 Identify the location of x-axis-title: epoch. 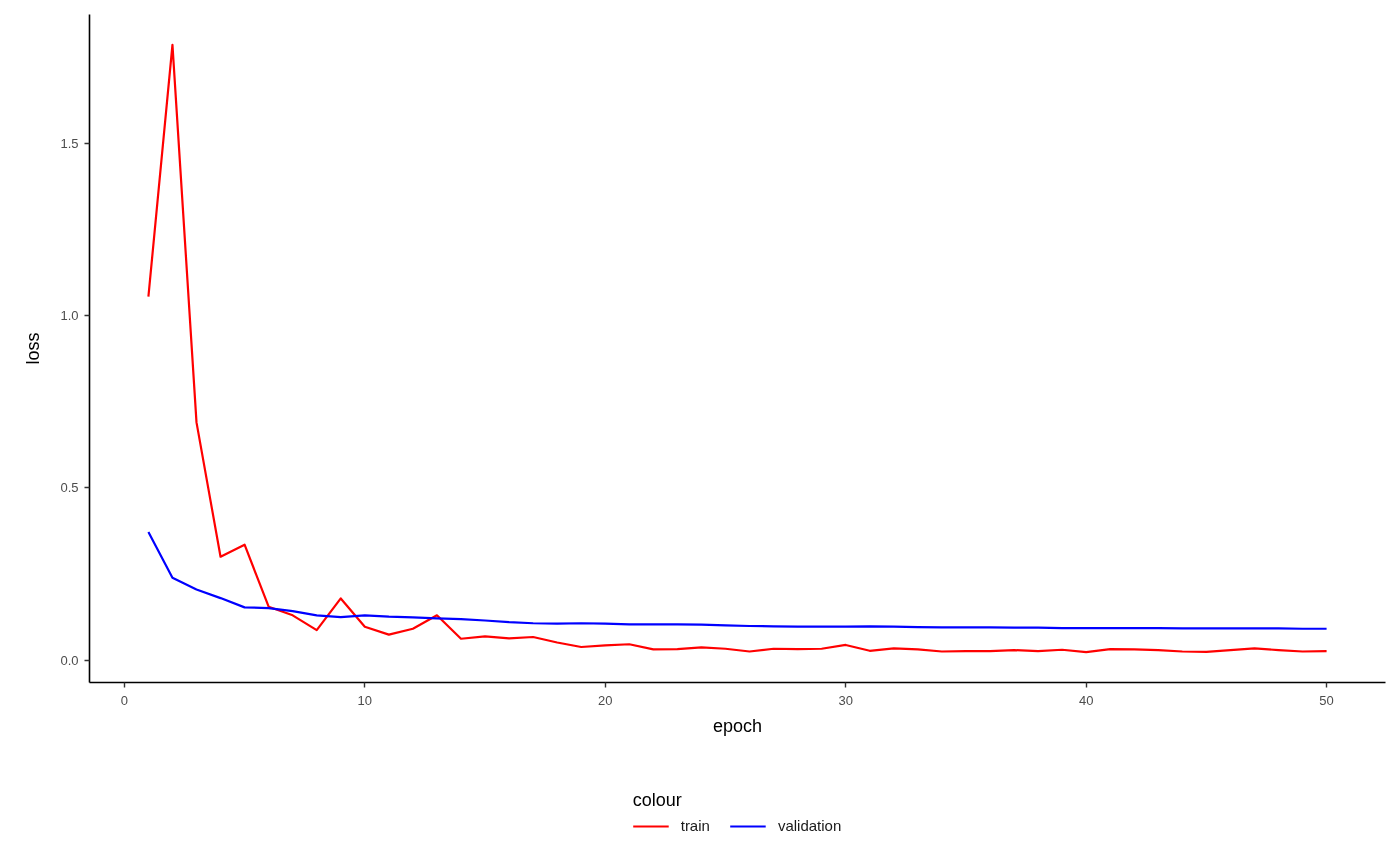
(737, 725).